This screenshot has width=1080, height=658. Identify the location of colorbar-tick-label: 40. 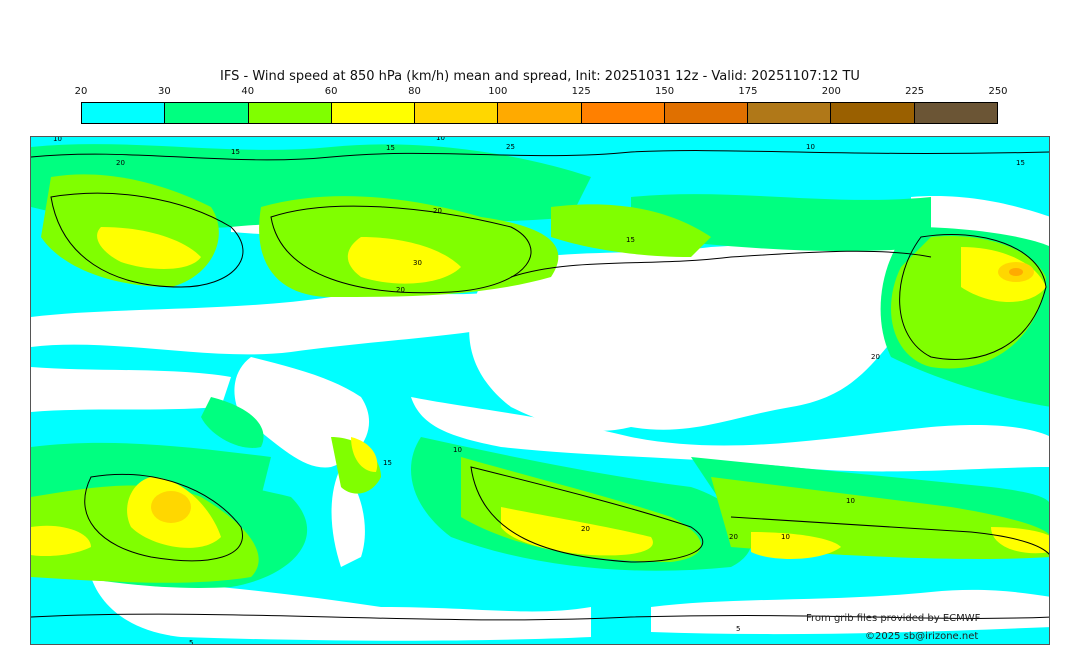
(248, 91).